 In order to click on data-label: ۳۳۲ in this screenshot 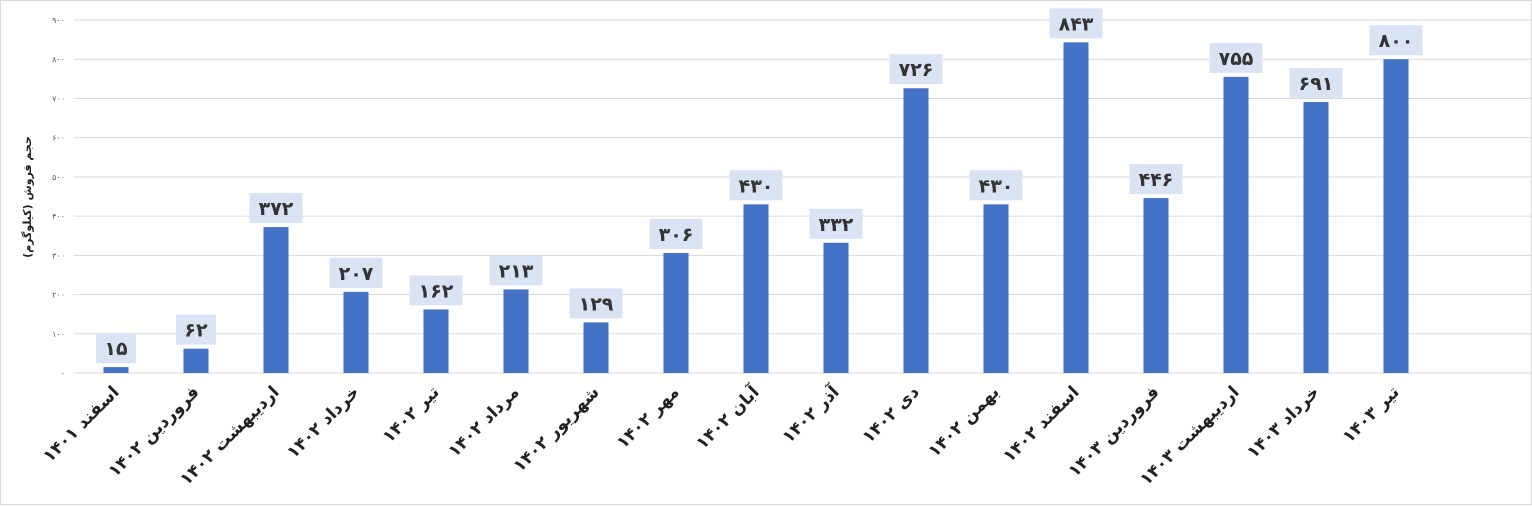, I will do `click(836, 225)`.